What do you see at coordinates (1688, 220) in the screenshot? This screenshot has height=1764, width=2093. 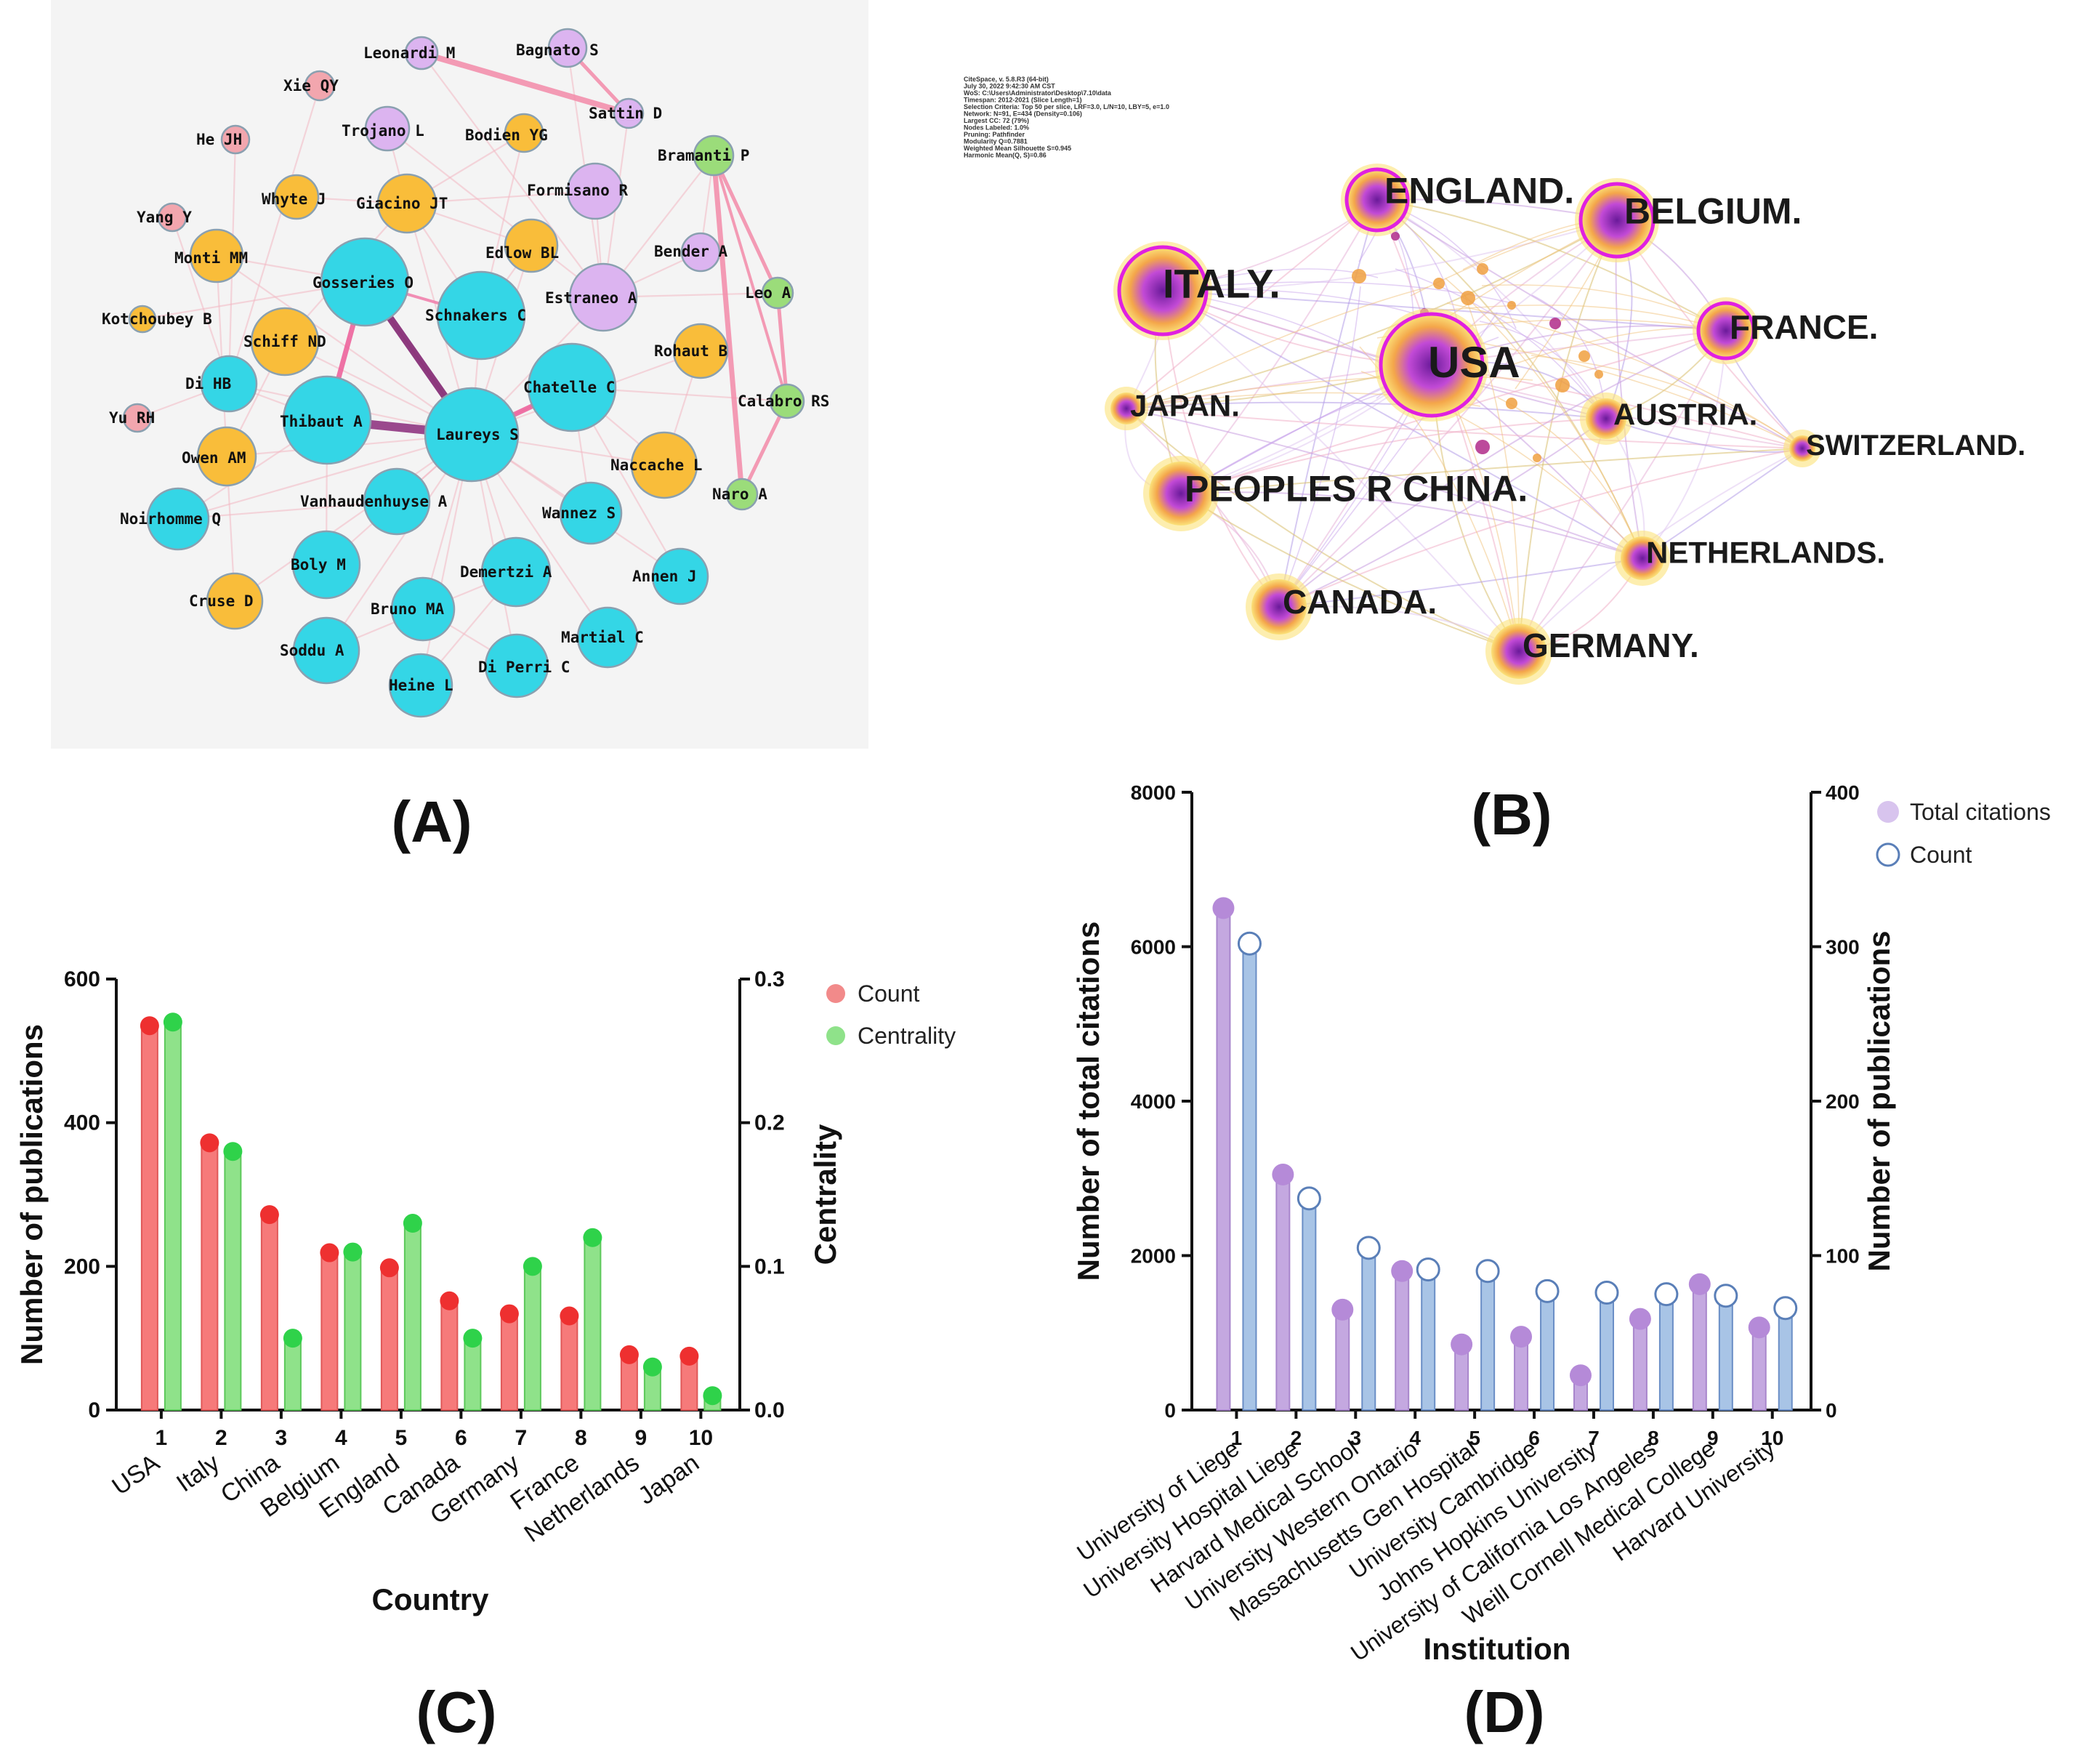 I see `country-node-belgium: BELGIUM.` at bounding box center [1688, 220].